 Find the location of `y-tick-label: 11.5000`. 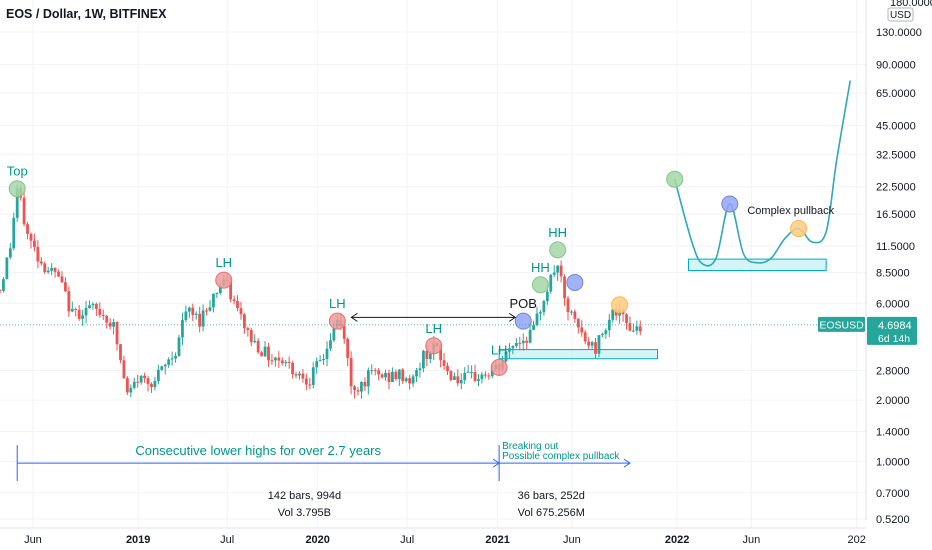

y-tick-label: 11.5000 is located at coordinates (895, 247).